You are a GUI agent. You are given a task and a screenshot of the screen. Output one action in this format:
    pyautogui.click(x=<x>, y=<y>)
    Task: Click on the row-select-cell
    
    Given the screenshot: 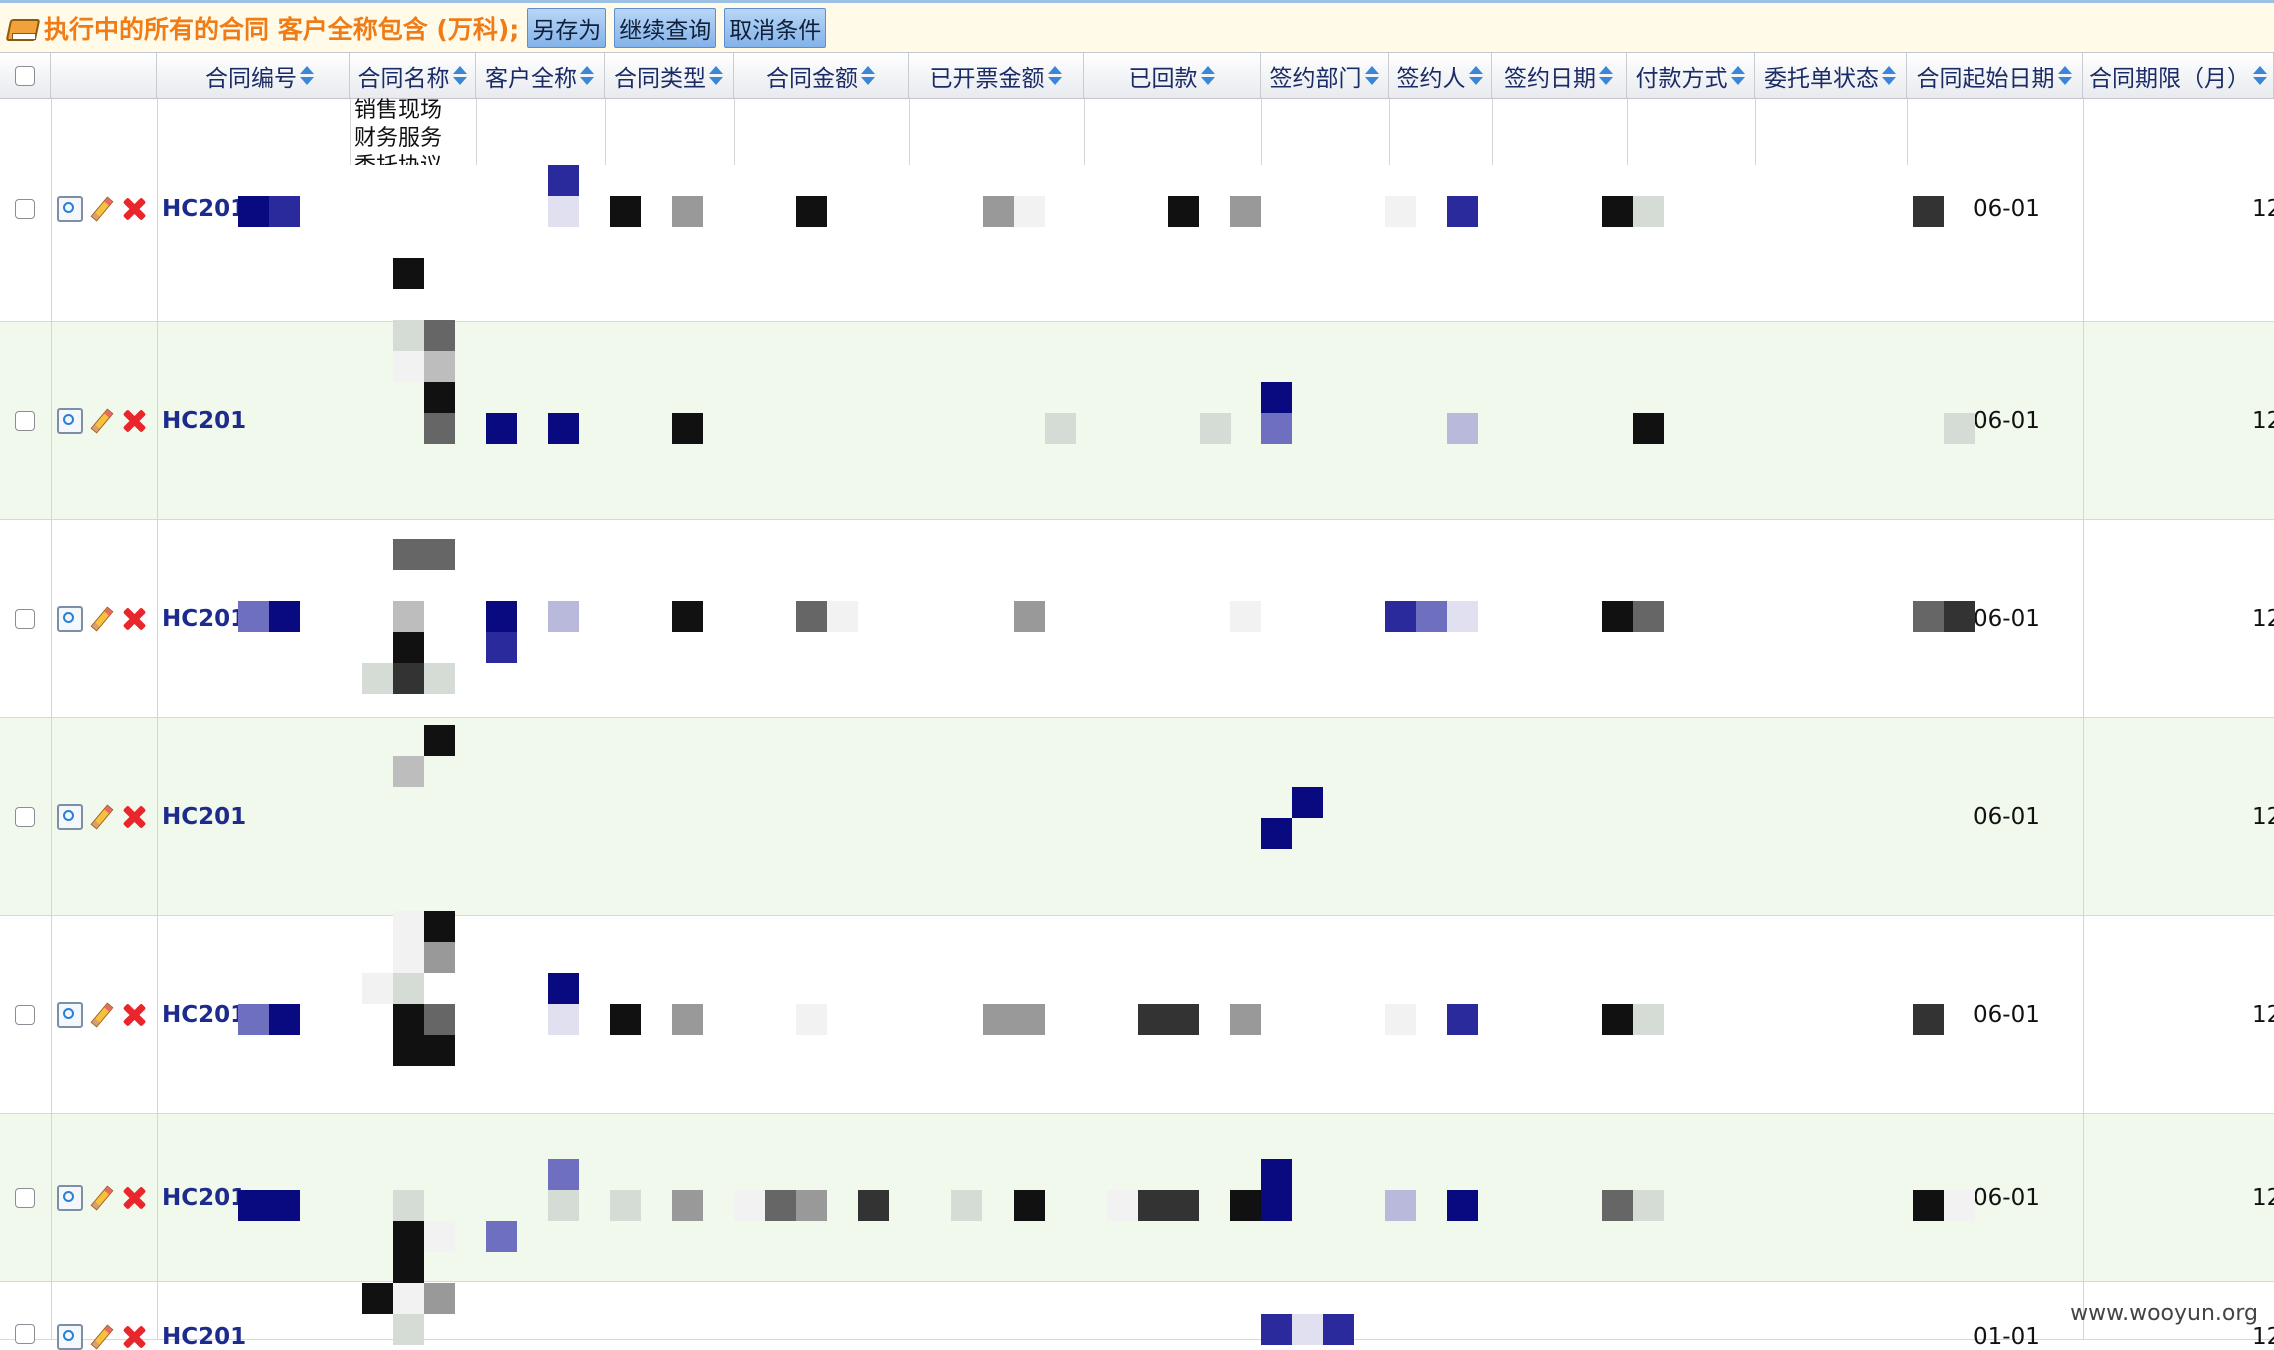 What is the action you would take?
    pyautogui.click(x=25, y=1014)
    